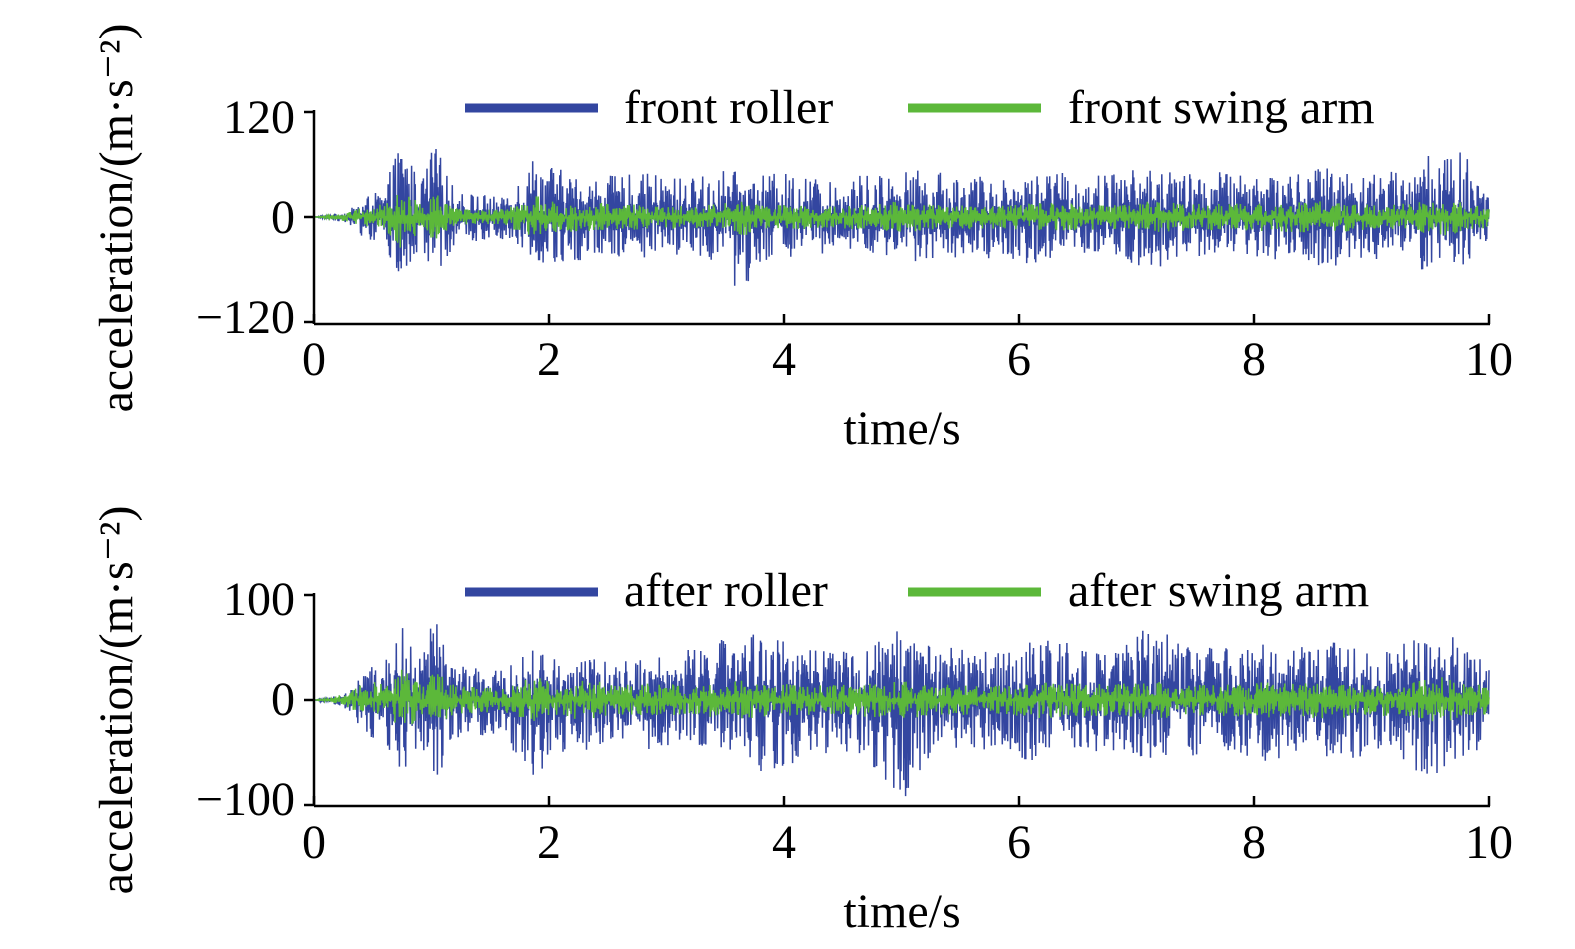  I want to click on bottom-plot-area, so click(902, 710).